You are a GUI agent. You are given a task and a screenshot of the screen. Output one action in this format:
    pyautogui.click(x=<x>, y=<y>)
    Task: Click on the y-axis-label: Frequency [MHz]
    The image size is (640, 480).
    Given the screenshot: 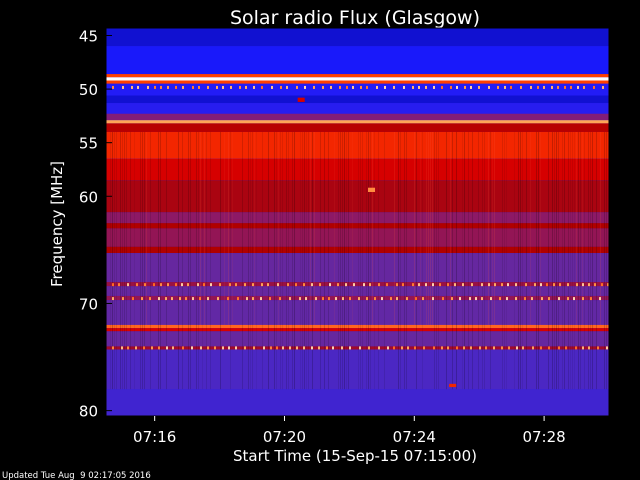 What is the action you would take?
    pyautogui.click(x=57, y=224)
    